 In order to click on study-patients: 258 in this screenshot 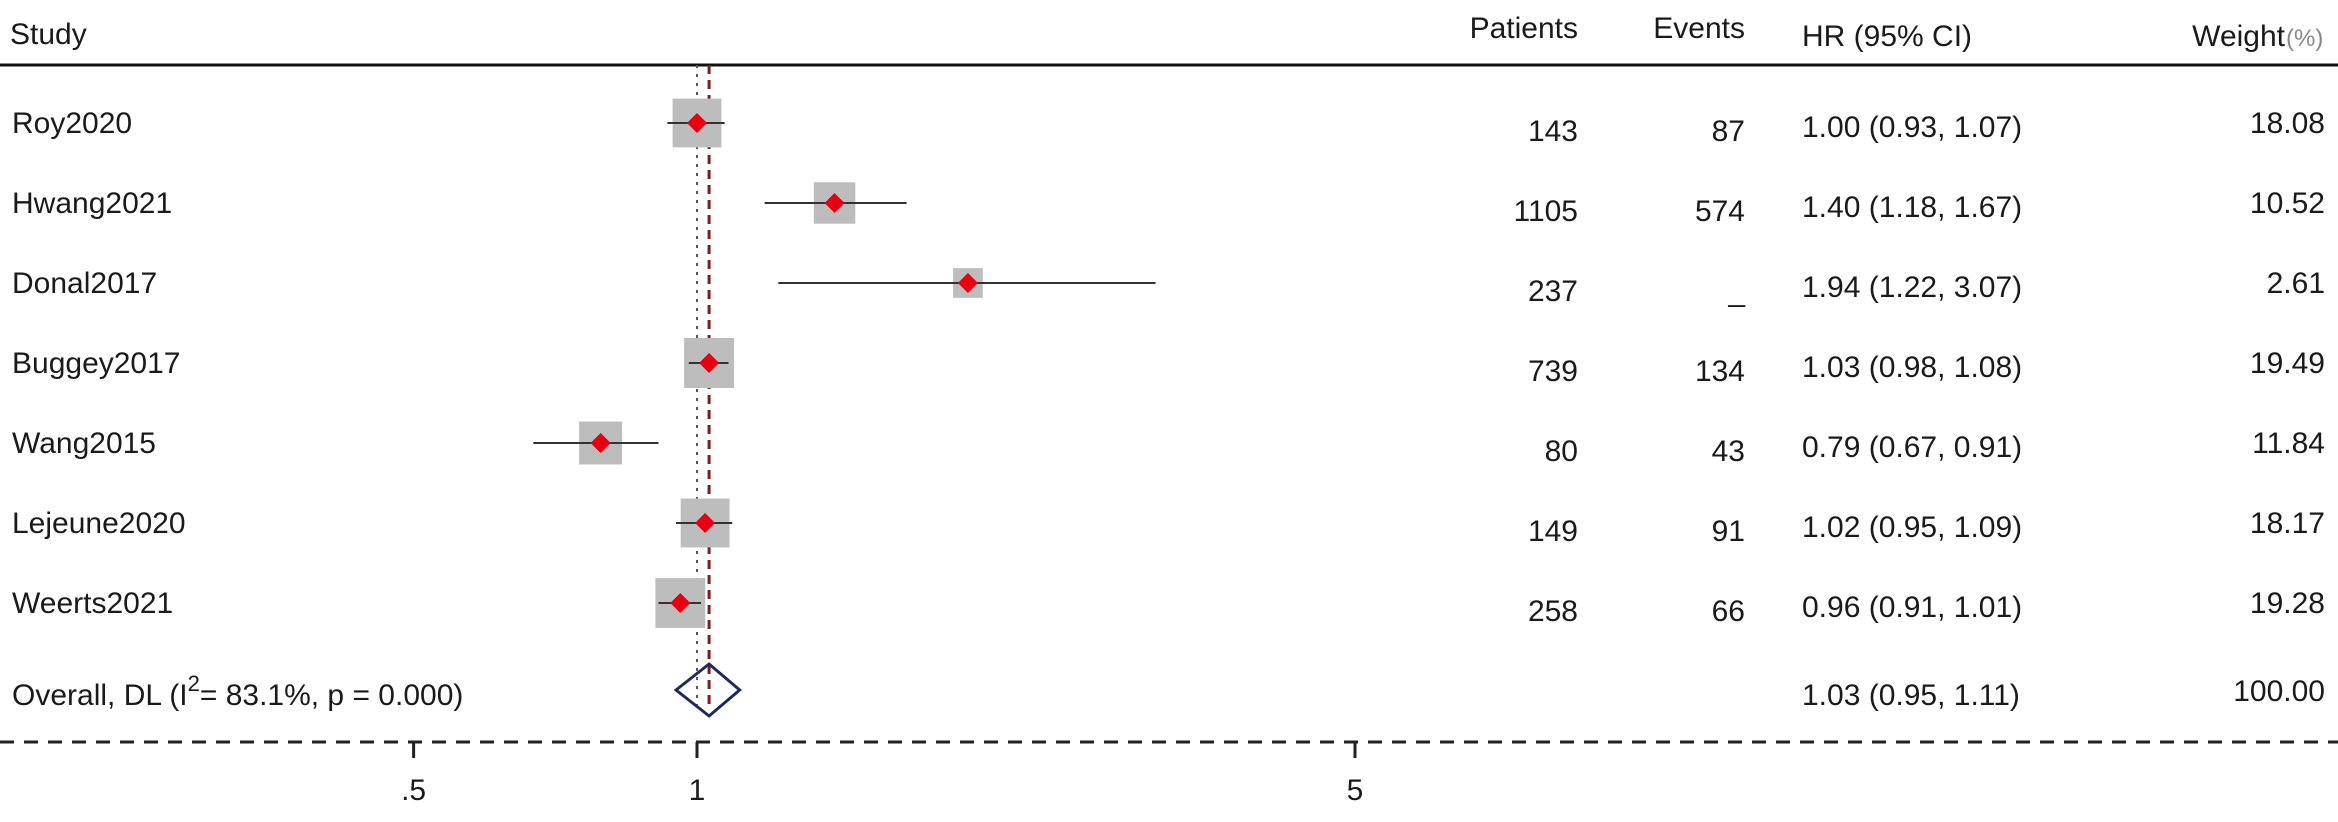, I will do `click(1553, 611)`.